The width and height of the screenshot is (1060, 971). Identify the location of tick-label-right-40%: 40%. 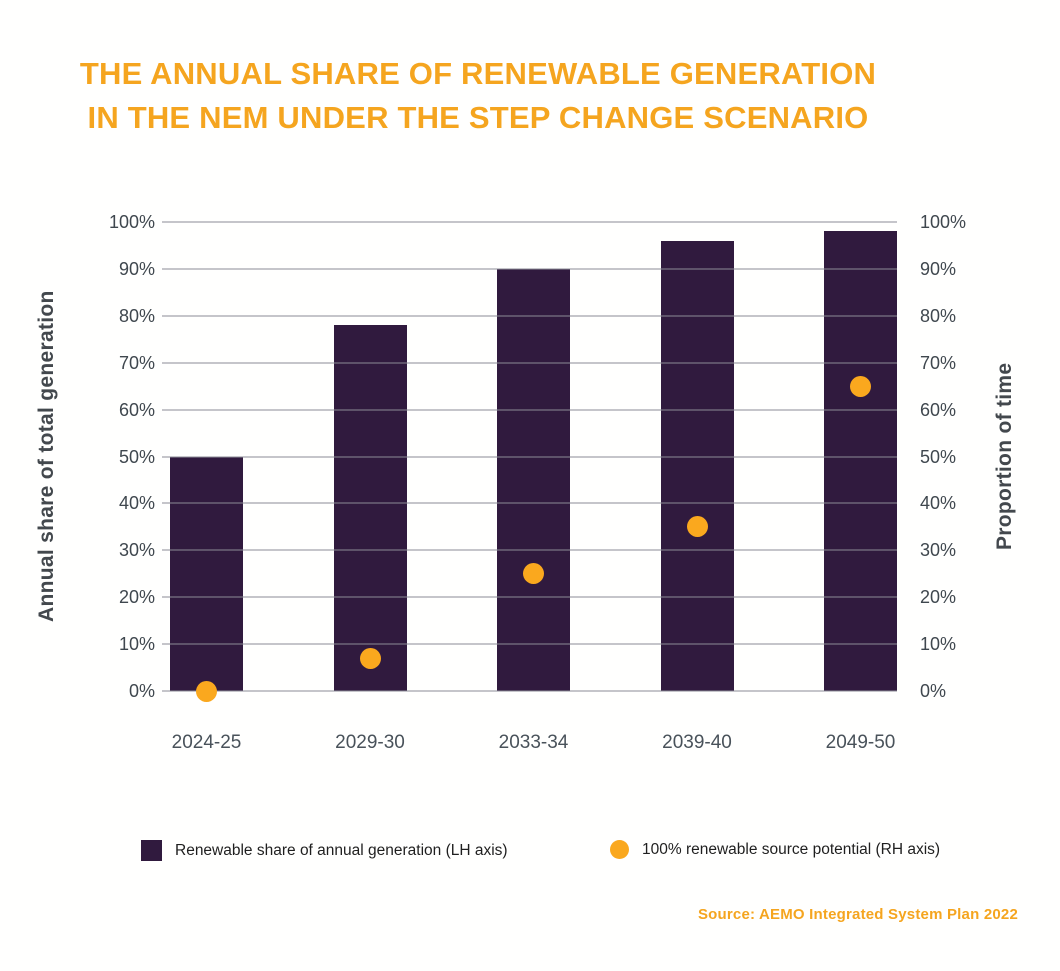
(938, 503).